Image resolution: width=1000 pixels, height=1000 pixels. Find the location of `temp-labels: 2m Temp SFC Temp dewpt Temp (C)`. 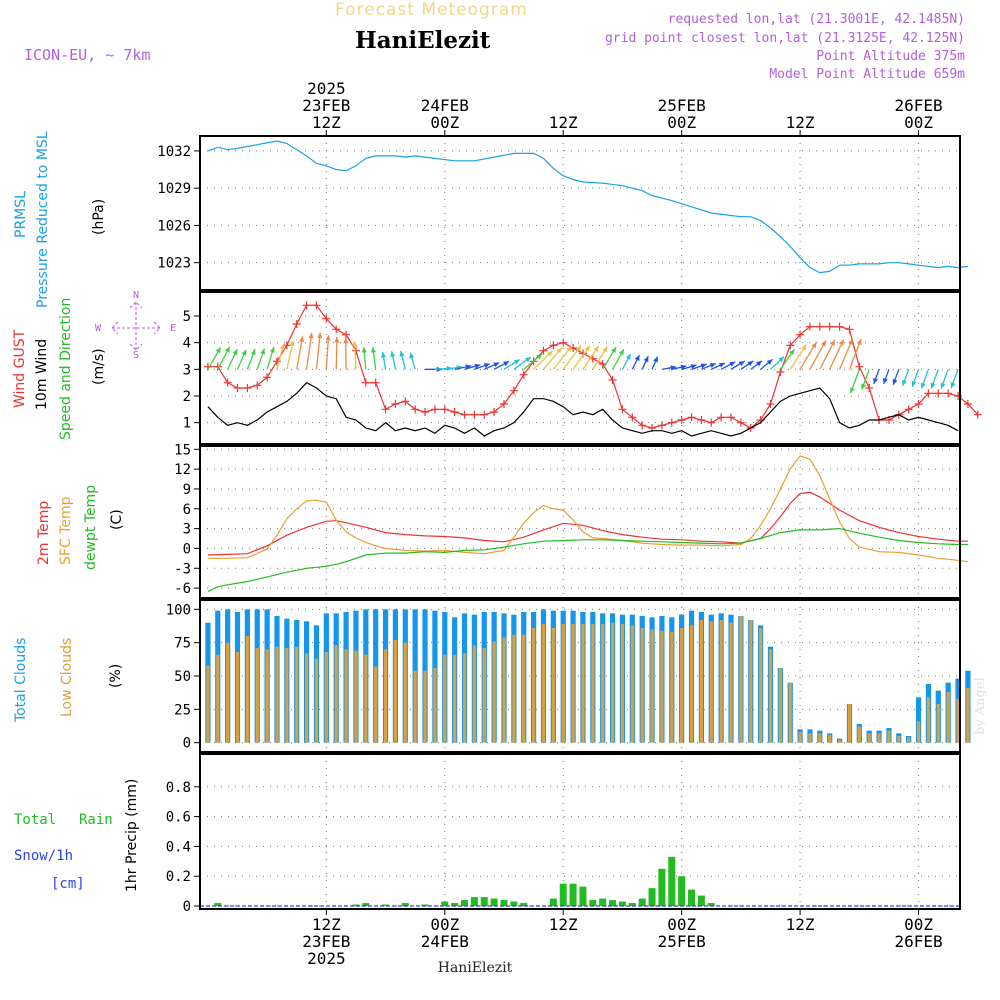

temp-labels: 2m Temp SFC Temp dewpt Temp (C) is located at coordinates (80, 527).